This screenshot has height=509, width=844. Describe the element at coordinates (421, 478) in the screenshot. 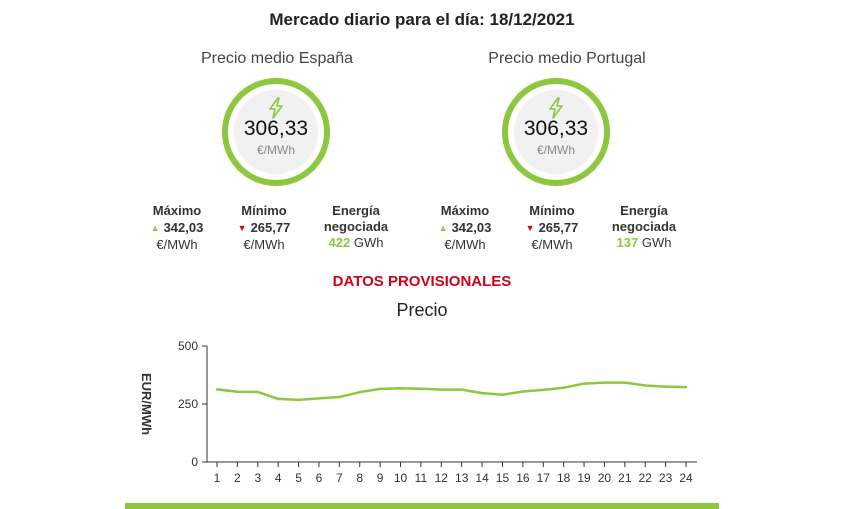

I see `x-tick-label: 11` at that location.